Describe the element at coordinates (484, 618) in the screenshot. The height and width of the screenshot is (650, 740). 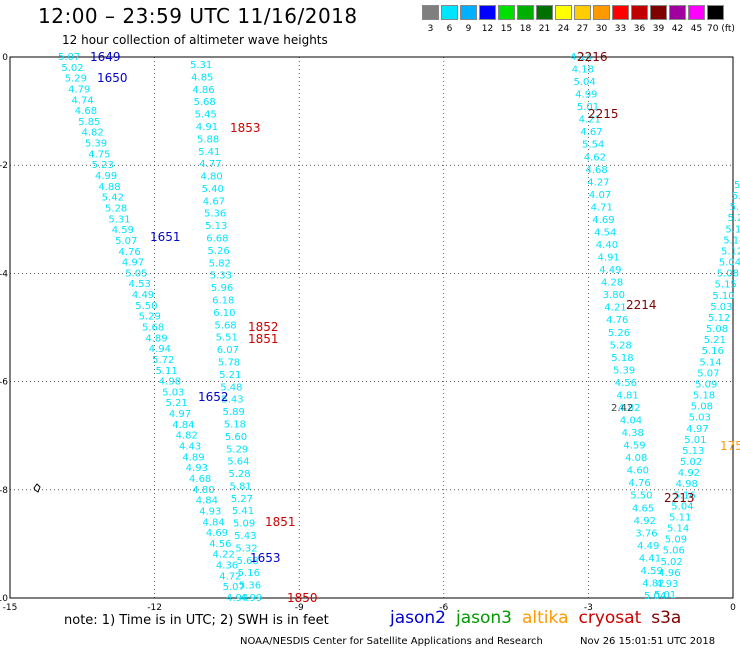
I see `legend-item-jason3: jason3` at that location.